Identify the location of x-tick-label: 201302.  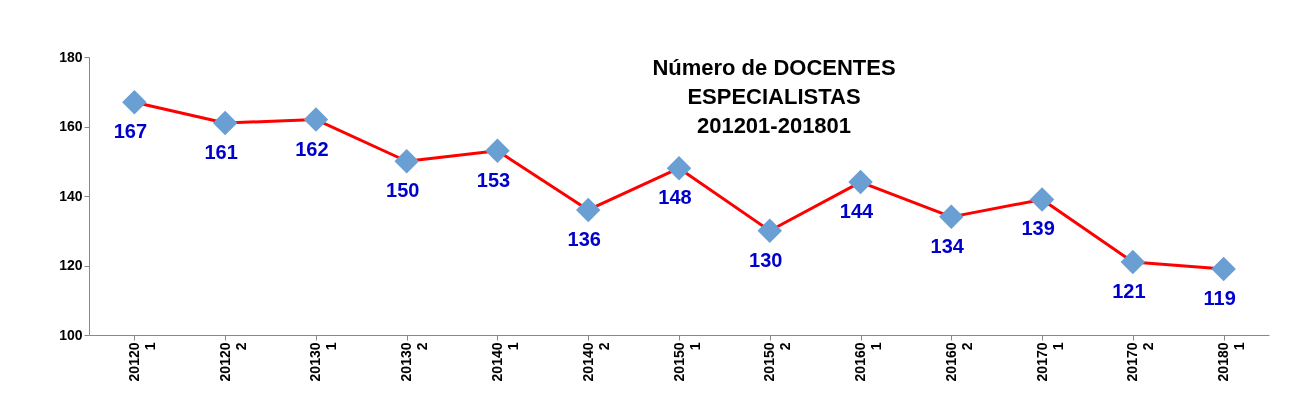
(414, 362).